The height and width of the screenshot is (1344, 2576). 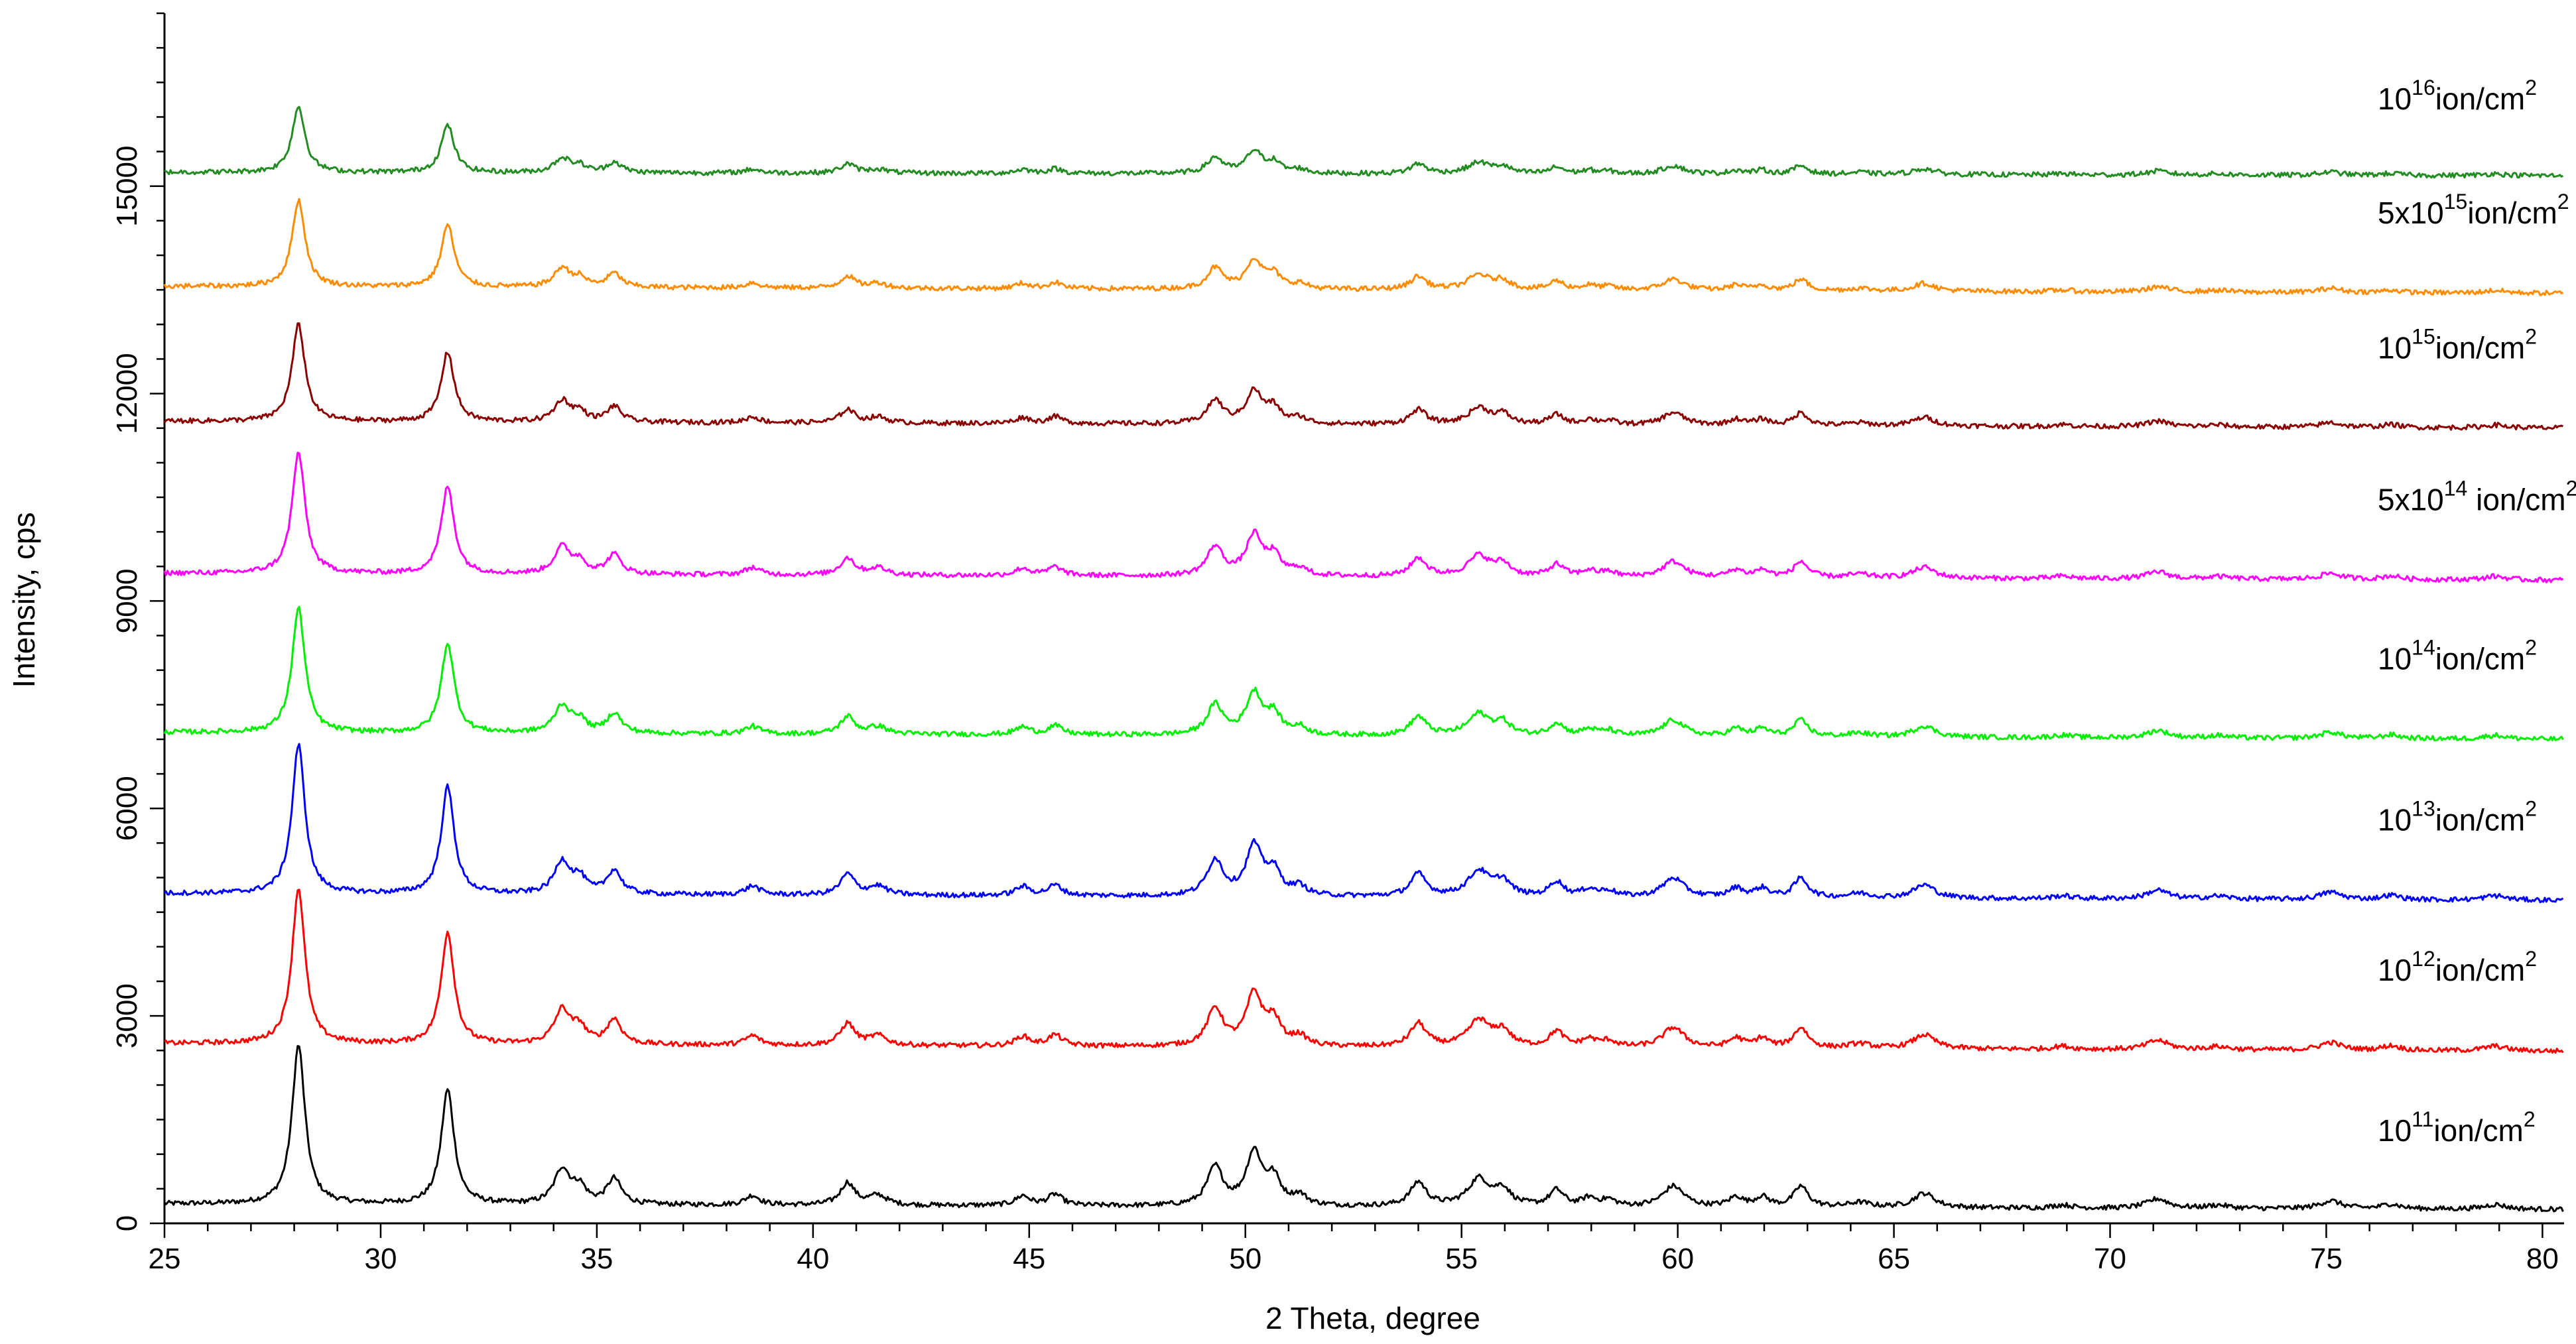 What do you see at coordinates (1373, 1318) in the screenshot?
I see `x-axis-title: 2 Theta, degree` at bounding box center [1373, 1318].